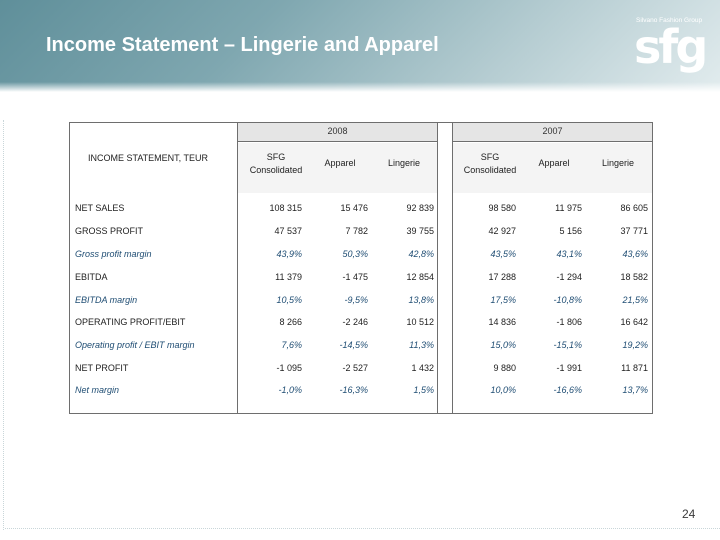  I want to click on table-cell: -9,5%, so click(356, 300).